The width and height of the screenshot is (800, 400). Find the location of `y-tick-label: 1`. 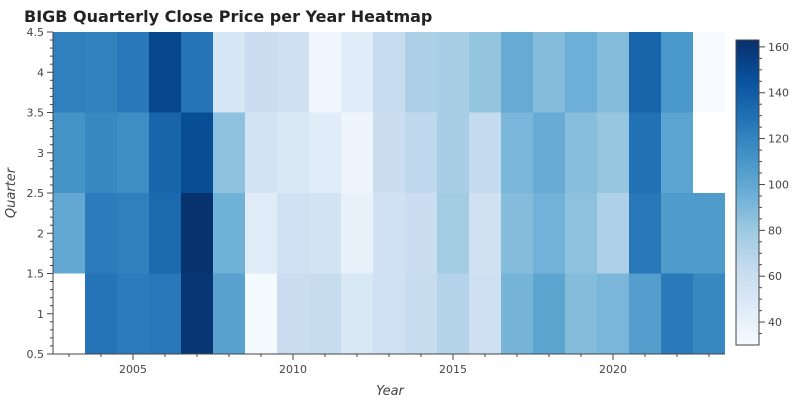

y-tick-label: 1 is located at coordinates (40, 314).